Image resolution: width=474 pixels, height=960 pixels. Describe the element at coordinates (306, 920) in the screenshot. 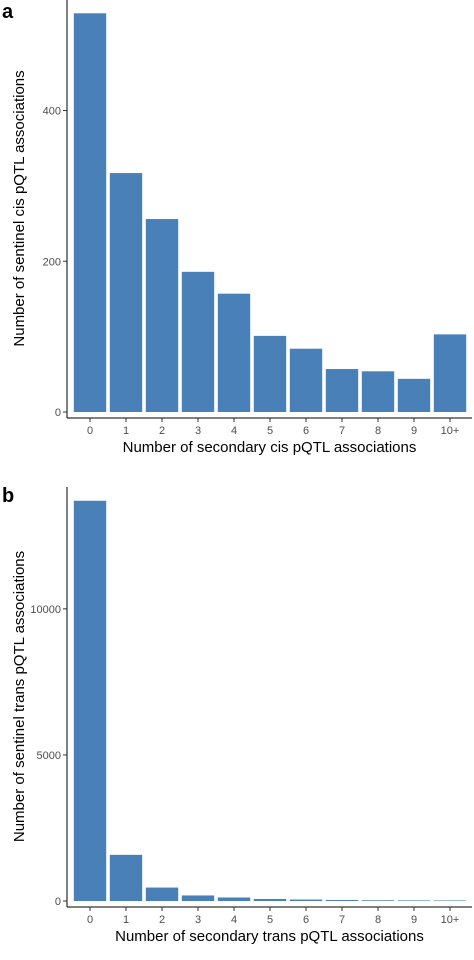

I see `panel-b-x-tick-label-6: 6` at that location.